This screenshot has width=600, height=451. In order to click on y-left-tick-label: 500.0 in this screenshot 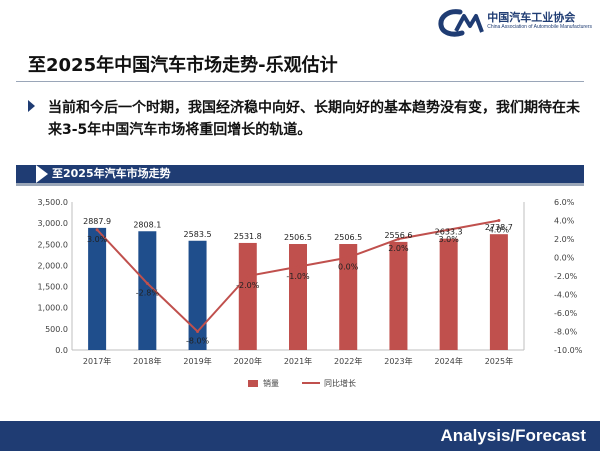, I will do `click(56, 329)`.